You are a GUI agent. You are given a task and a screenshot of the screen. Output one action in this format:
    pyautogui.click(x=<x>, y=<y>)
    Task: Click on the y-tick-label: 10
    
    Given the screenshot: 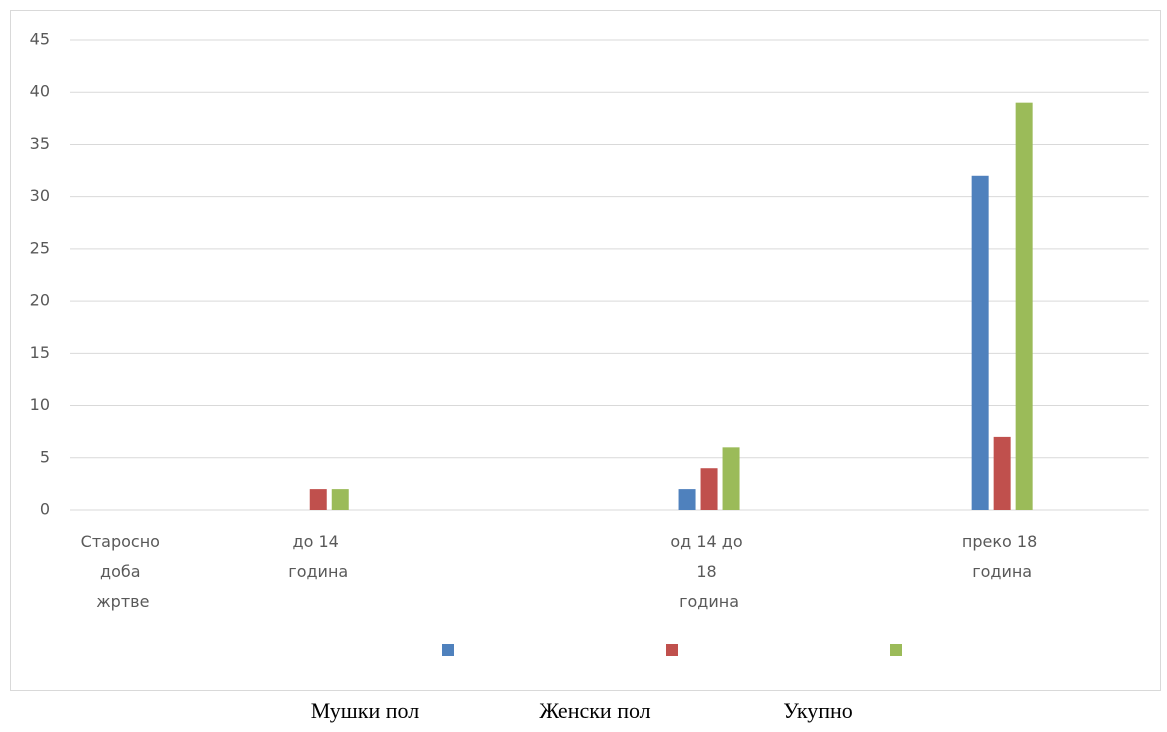 What is the action you would take?
    pyautogui.click(x=40, y=404)
    